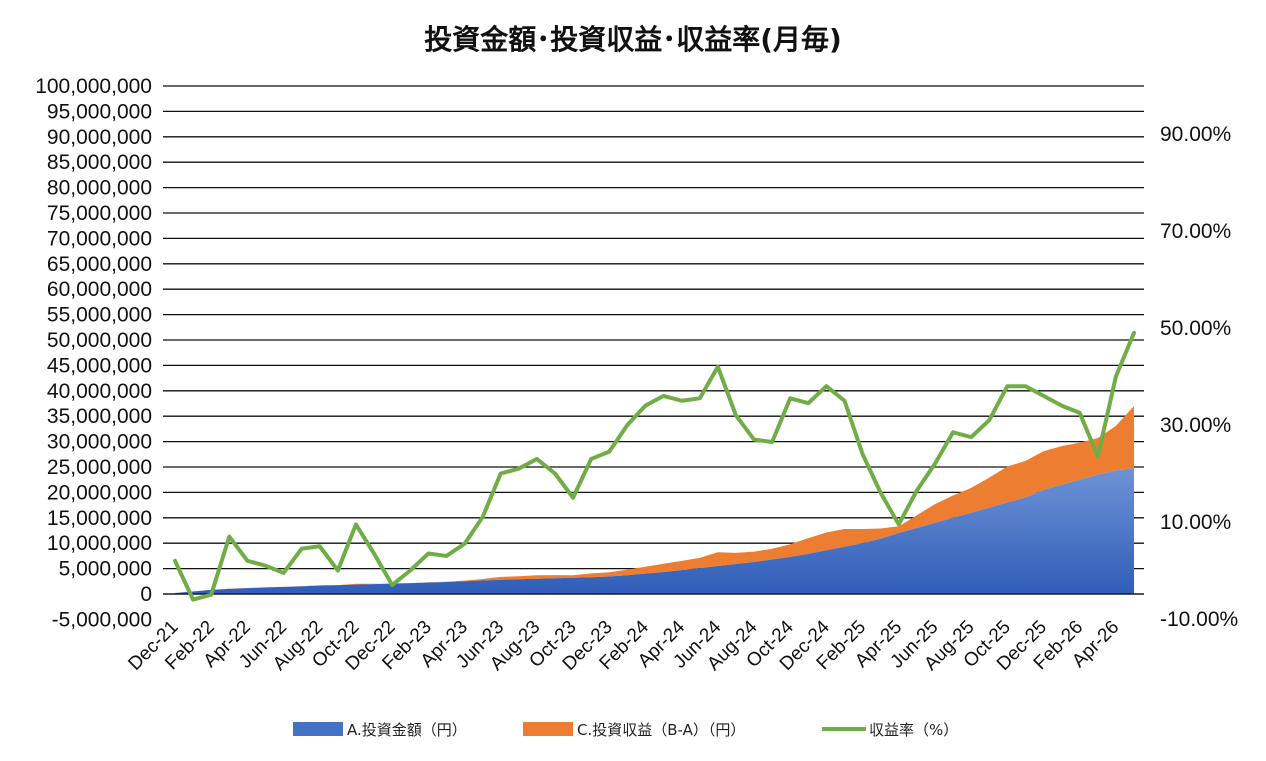 This screenshot has height=761, width=1266. What do you see at coordinates (99, 492) in the screenshot?
I see `left-tick-label: 20,000,000` at bounding box center [99, 492].